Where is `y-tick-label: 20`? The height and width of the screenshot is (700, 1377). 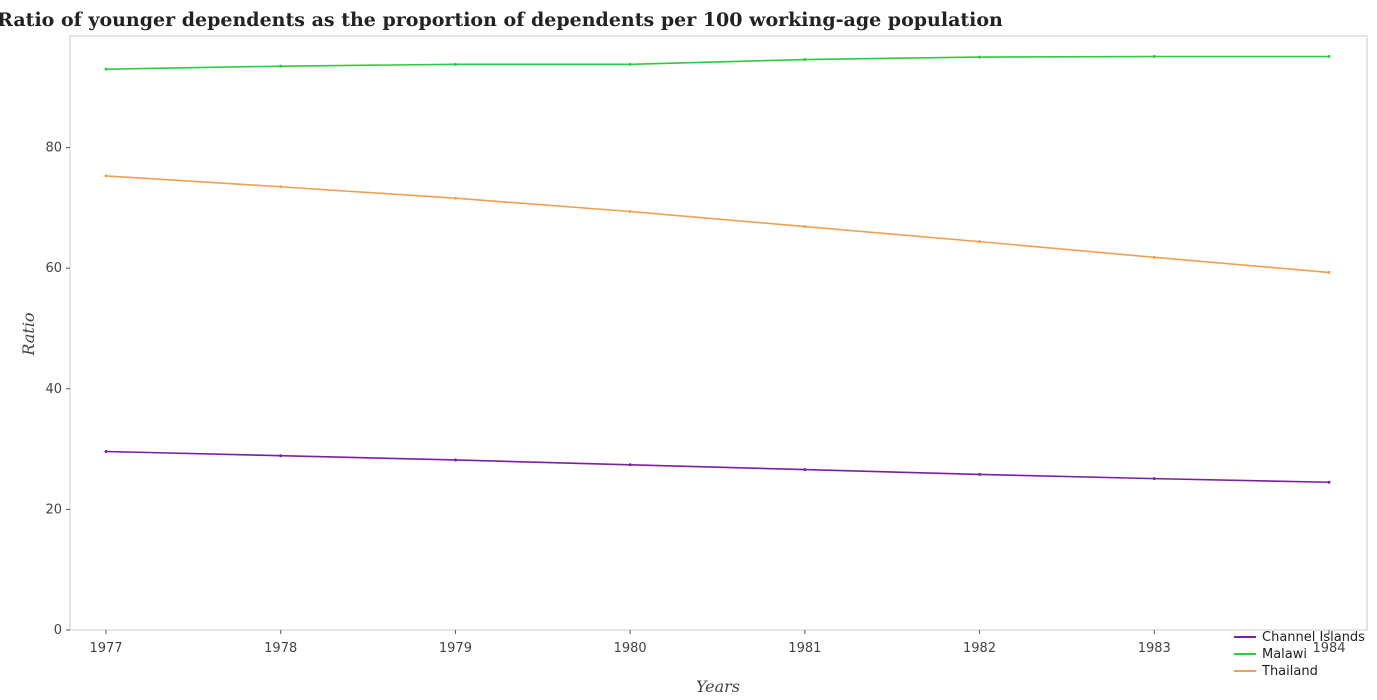
y-tick-label: 20 is located at coordinates (53, 509).